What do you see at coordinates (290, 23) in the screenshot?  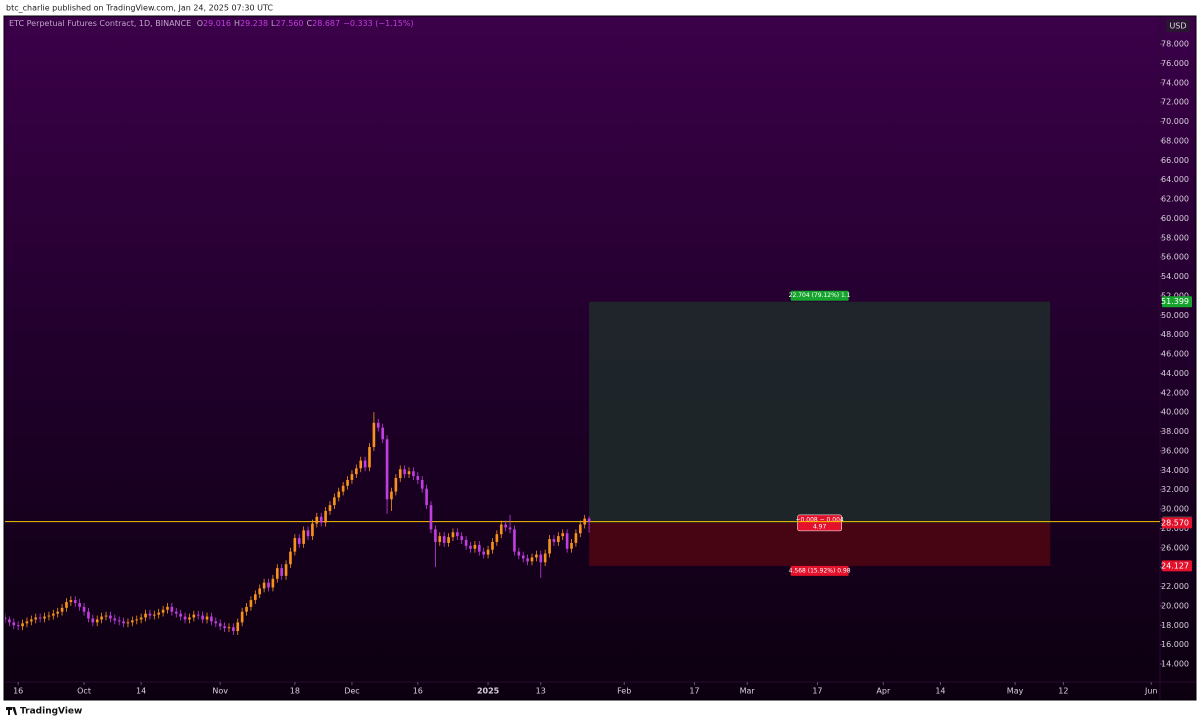 I see `legend-value: 27.560` at bounding box center [290, 23].